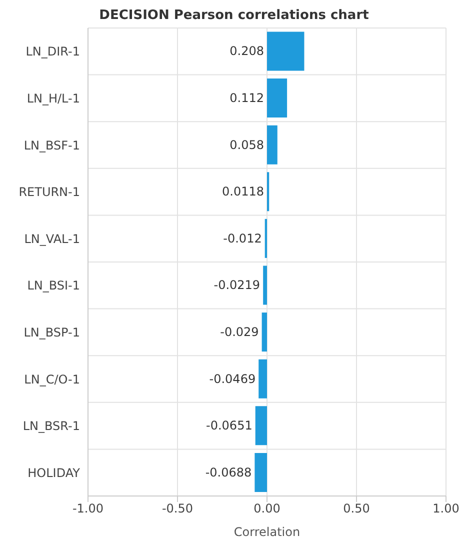  I want to click on data-label: -0.029, so click(239, 332).